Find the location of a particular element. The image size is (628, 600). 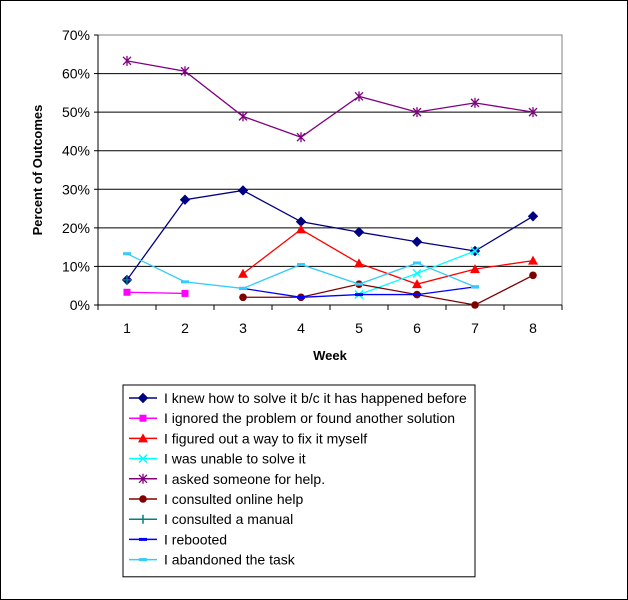

x-tick-label: 6 is located at coordinates (417, 328).